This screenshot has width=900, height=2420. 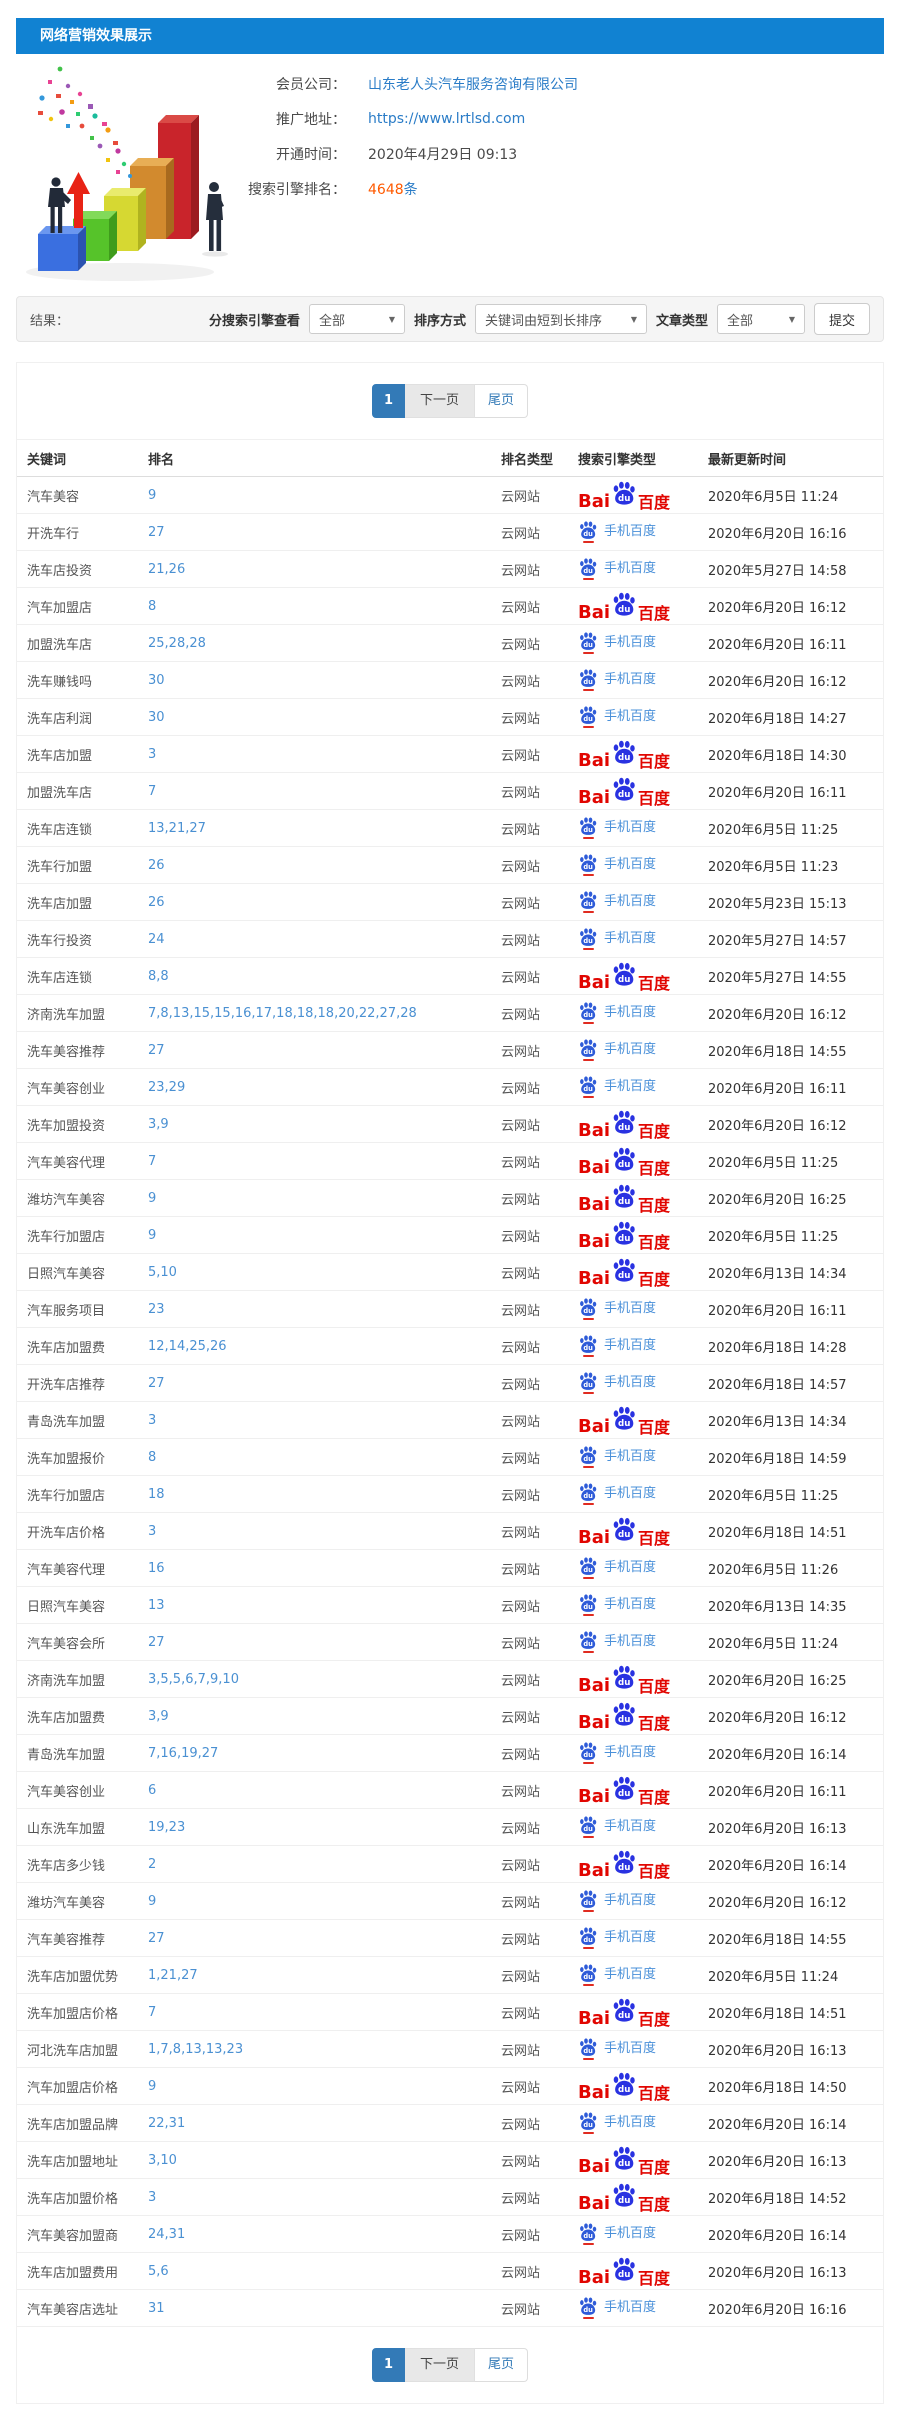 I want to click on baidu-pc-logo: Bai du 百度, so click(x=624, y=1161).